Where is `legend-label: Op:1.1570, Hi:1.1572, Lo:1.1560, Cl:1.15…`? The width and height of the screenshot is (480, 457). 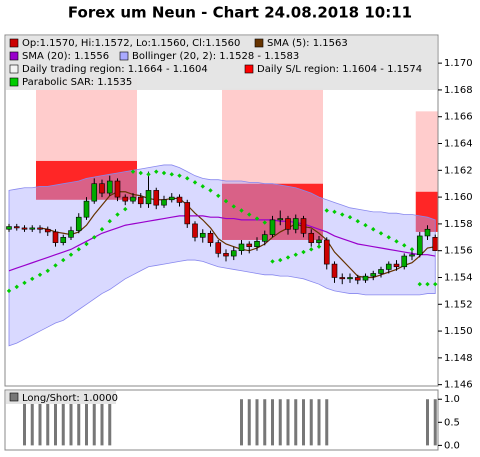
legend-label: Op:1.1570, Hi:1.1572, Lo:1.1560, Cl:1.15… is located at coordinates (131, 43).